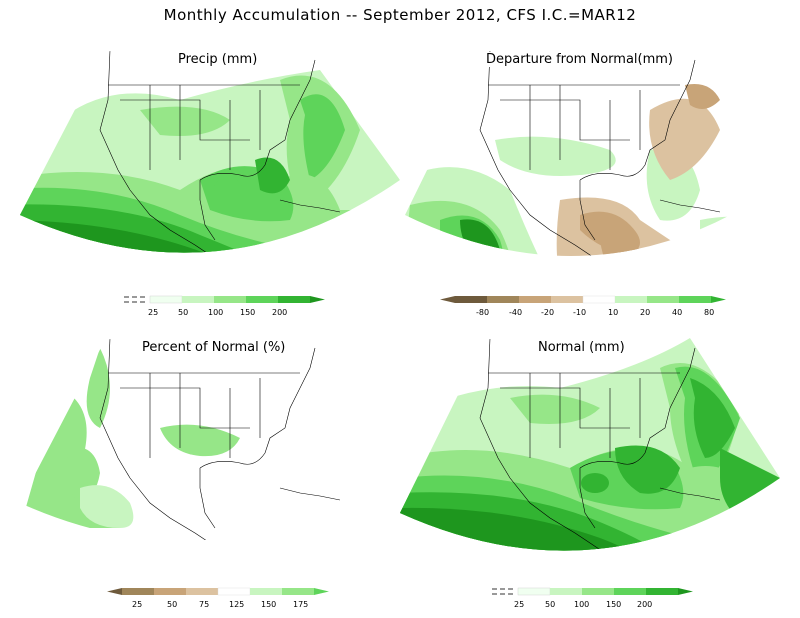 This screenshot has width=800, height=618. I want to click on departure-tick: -80, so click(483, 312).